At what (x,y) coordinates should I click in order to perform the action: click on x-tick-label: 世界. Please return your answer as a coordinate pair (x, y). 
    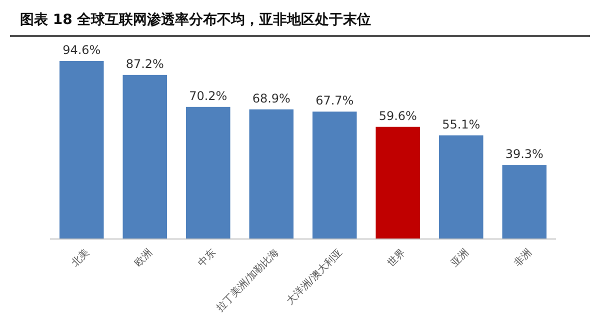
    Looking at the image, I should click on (396, 258).